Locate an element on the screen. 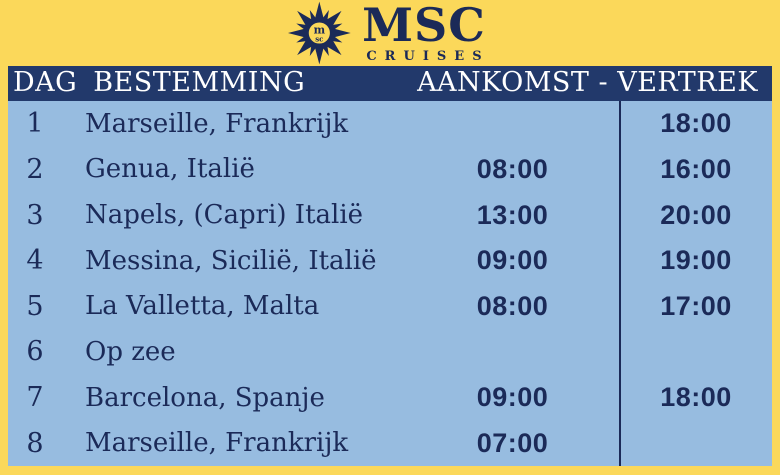  cell-day: 7 is located at coordinates (35, 398).